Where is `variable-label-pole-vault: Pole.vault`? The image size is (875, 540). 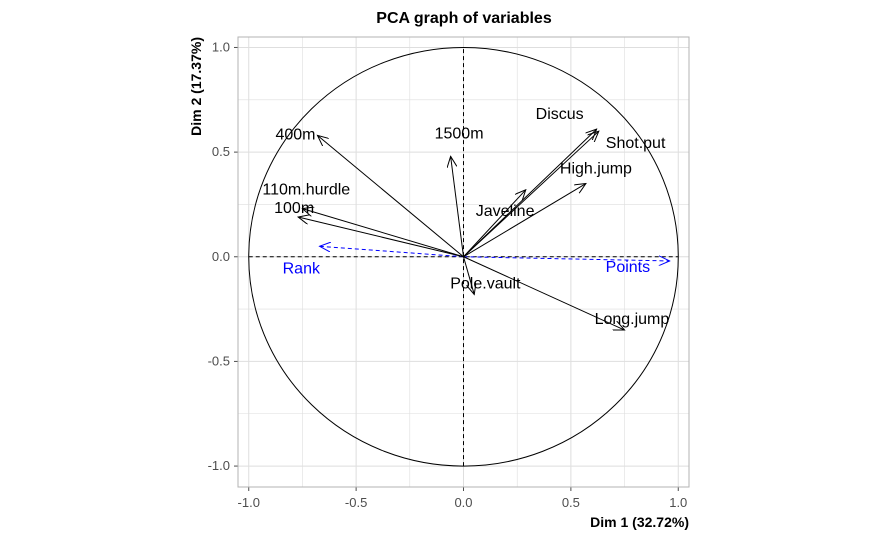
variable-label-pole-vault: Pole.vault is located at coordinates (485, 283).